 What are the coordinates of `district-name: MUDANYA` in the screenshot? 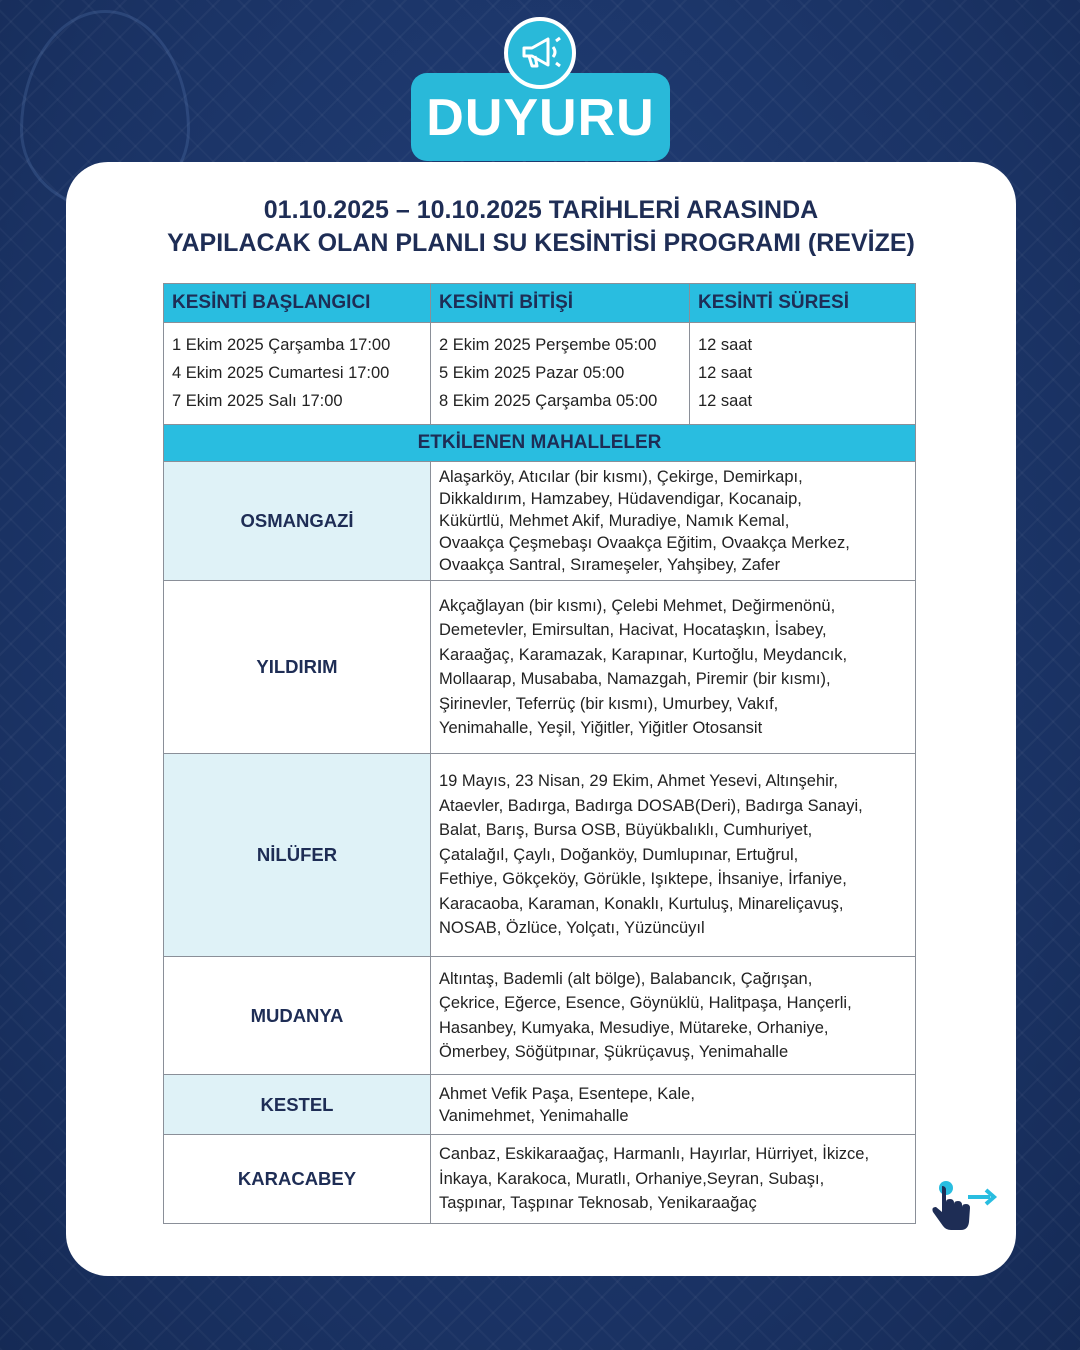 It's located at (297, 1015).